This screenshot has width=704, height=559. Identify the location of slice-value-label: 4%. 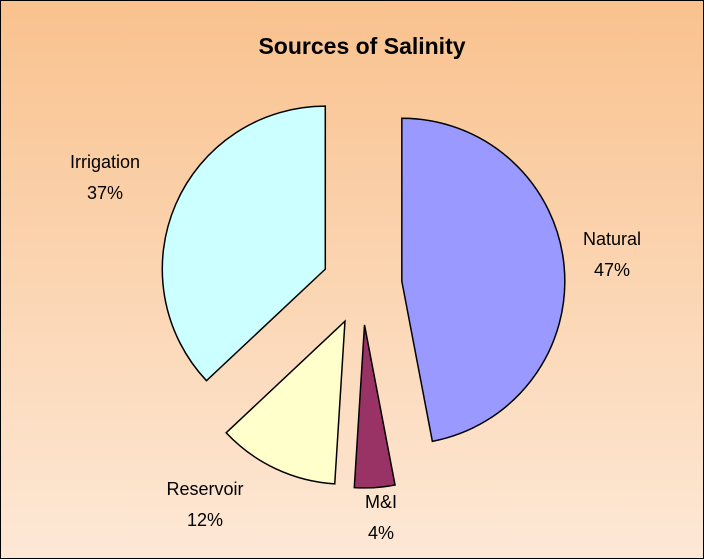
(381, 533).